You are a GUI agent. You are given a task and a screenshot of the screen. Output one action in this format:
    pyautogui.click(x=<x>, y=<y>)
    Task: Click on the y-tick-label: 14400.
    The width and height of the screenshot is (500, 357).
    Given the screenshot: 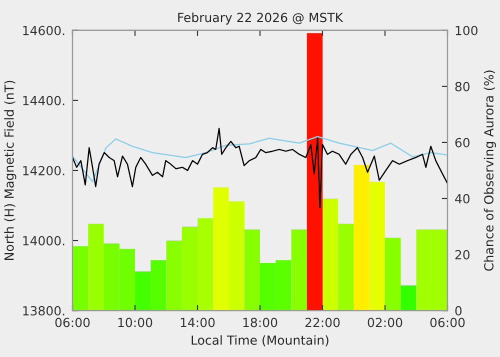 What is the action you would take?
    pyautogui.click(x=43, y=101)
    